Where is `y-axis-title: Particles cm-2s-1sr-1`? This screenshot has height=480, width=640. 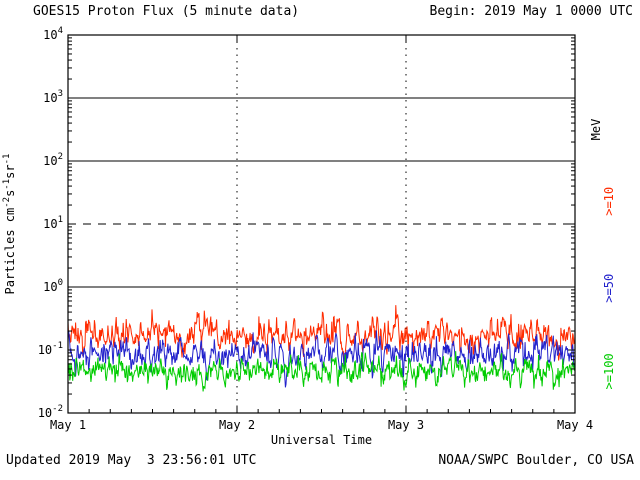 y-axis-title: Particles cm-2s-1sr-1 is located at coordinates (9, 224).